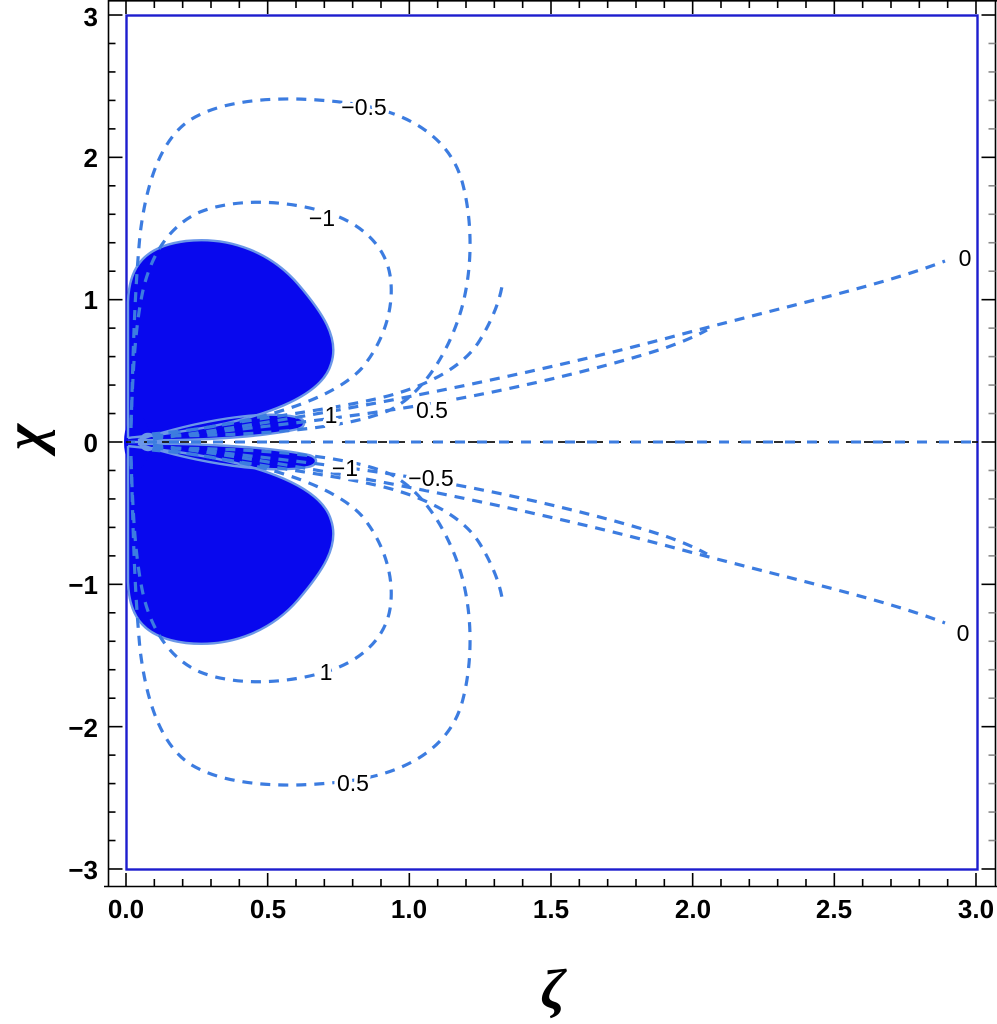 This screenshot has height=1024, width=997. What do you see at coordinates (432, 410) in the screenshot?
I see `label-upper-fan-05: 0.5` at bounding box center [432, 410].